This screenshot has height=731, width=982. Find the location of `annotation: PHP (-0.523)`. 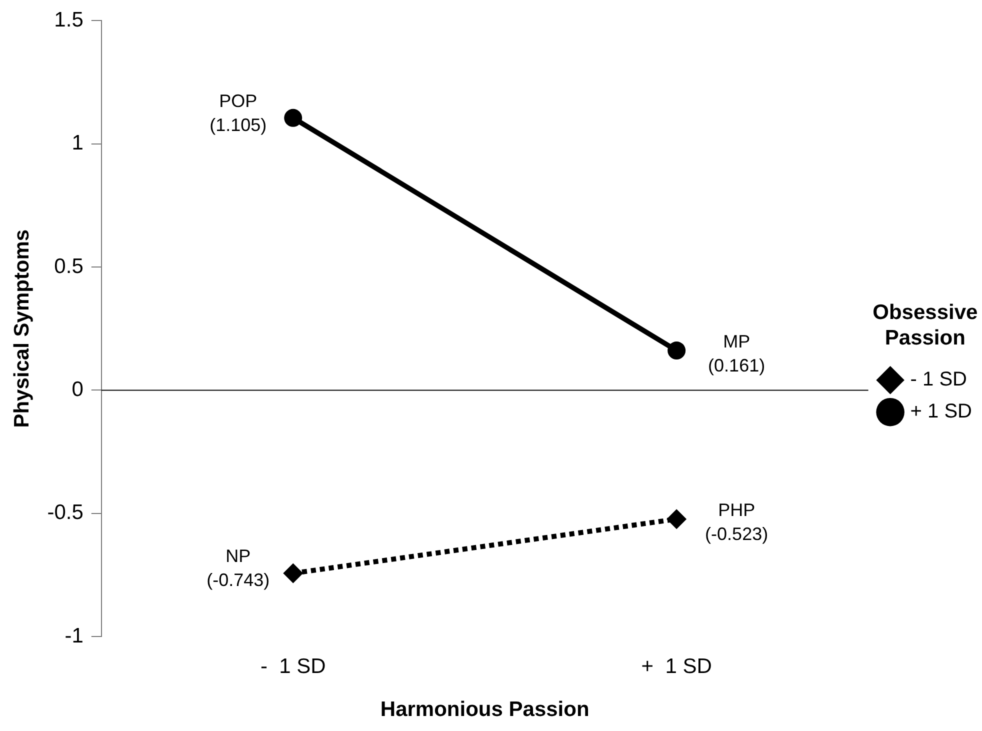

annotation: PHP (-0.523) is located at coordinates (736, 522).